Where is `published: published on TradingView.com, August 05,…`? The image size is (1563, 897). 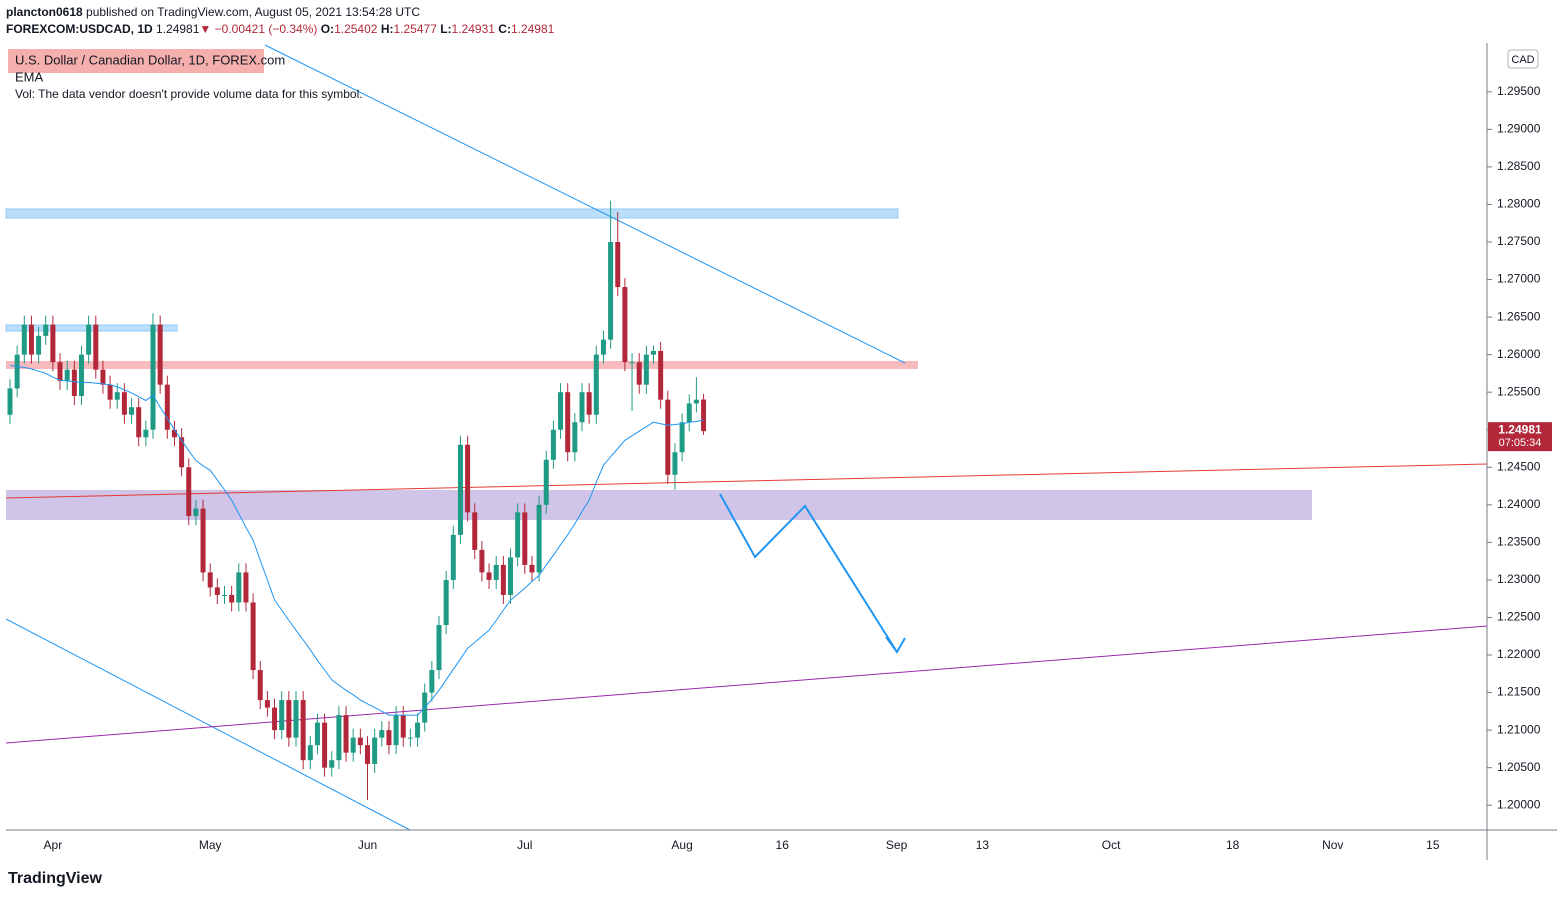
published: published on TradingView.com, August 05,… is located at coordinates (253, 12).